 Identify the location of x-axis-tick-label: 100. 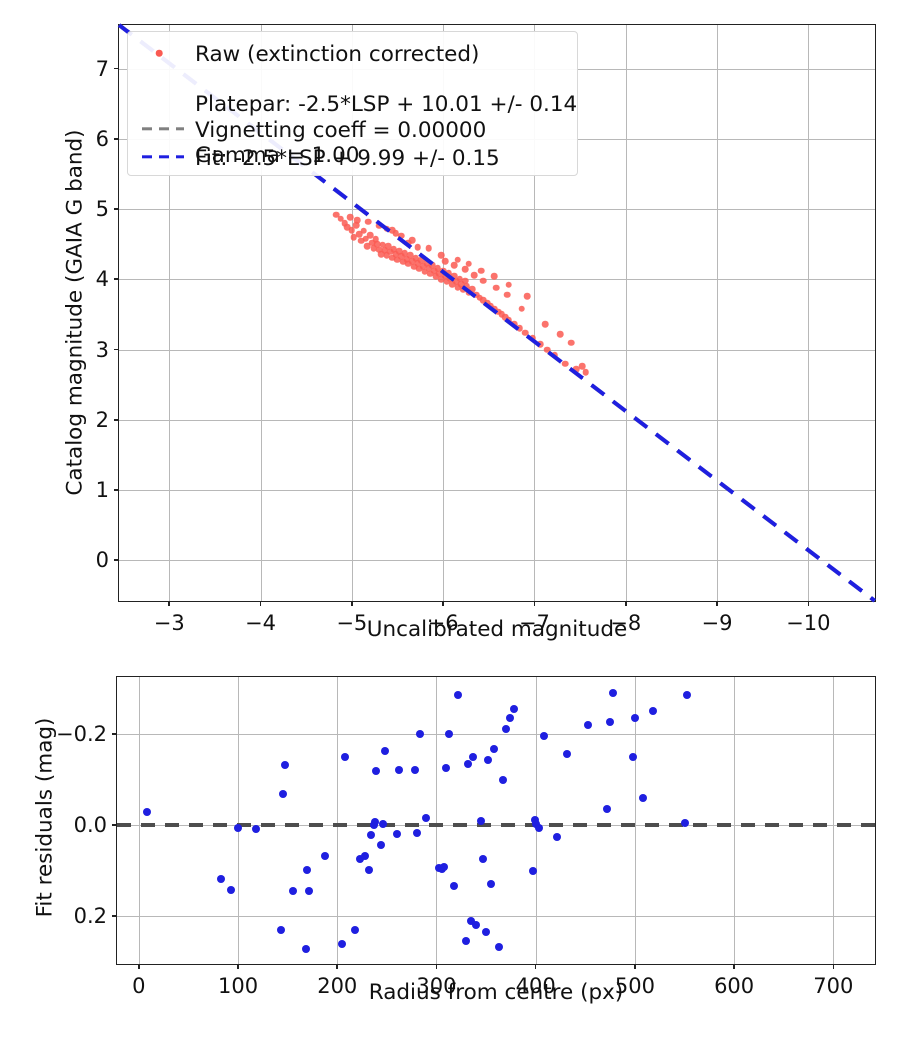
(238, 986).